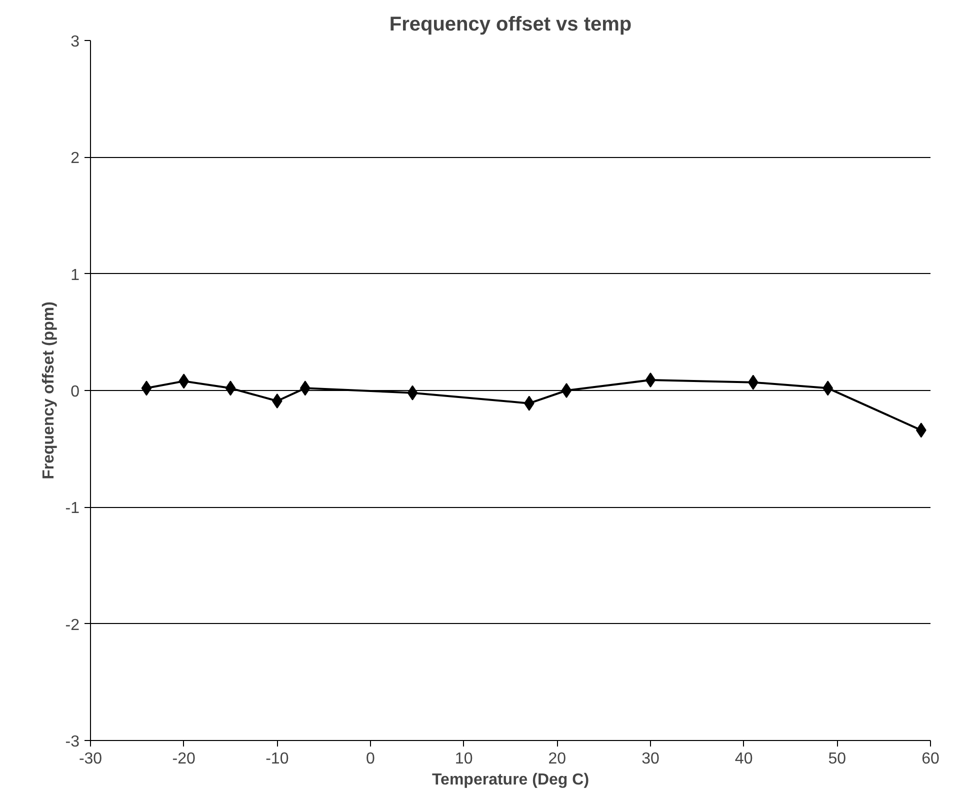 The height and width of the screenshot is (810, 977). I want to click on y-tick-label: -2, so click(72, 625).